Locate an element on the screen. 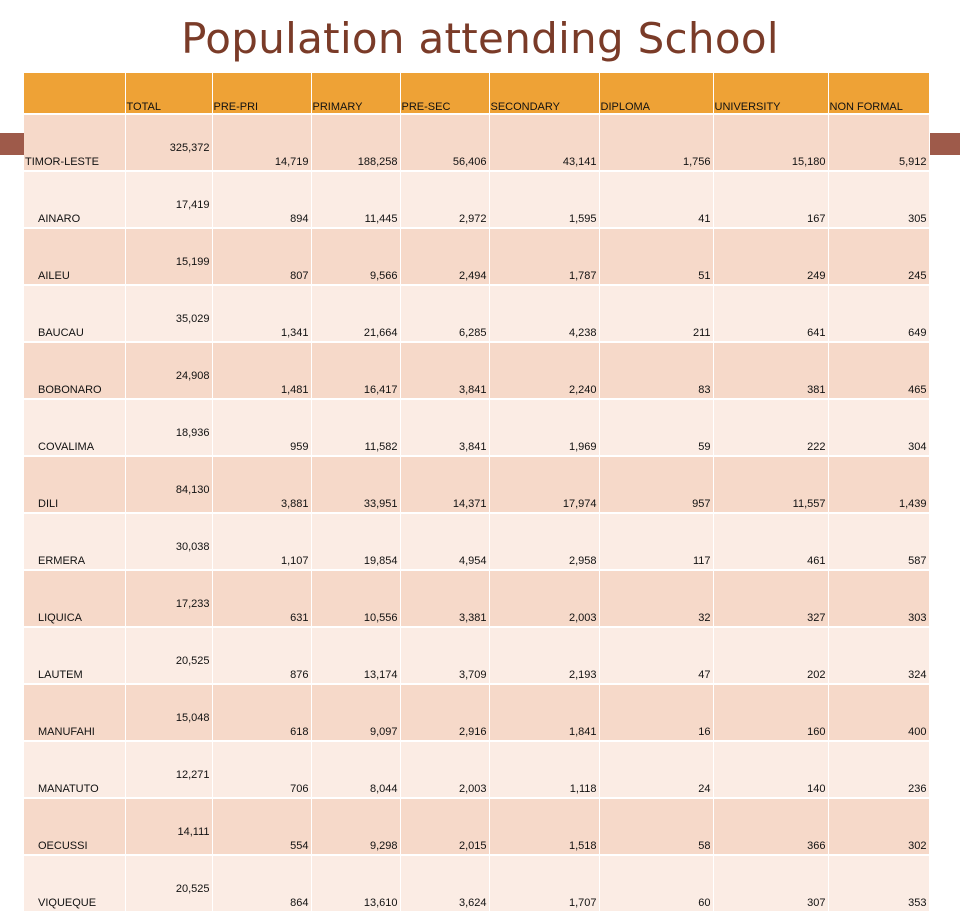  cell-non-formal: 1,439 is located at coordinates (879, 485).